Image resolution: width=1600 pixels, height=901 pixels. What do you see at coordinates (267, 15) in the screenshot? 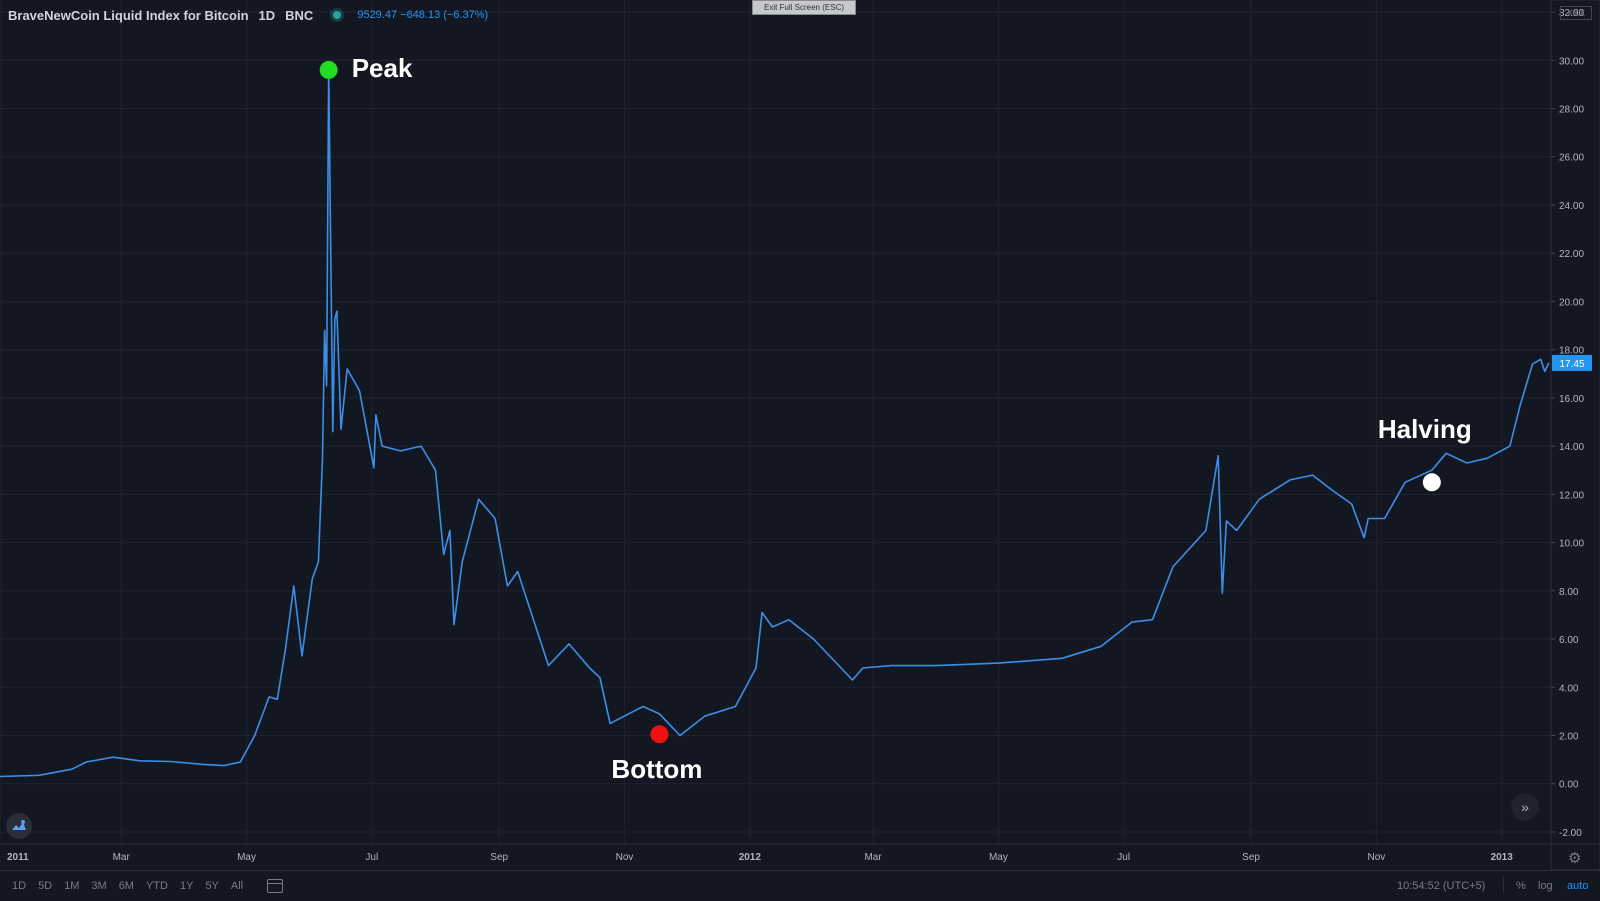
I see `timeframe-label: 1D` at bounding box center [267, 15].